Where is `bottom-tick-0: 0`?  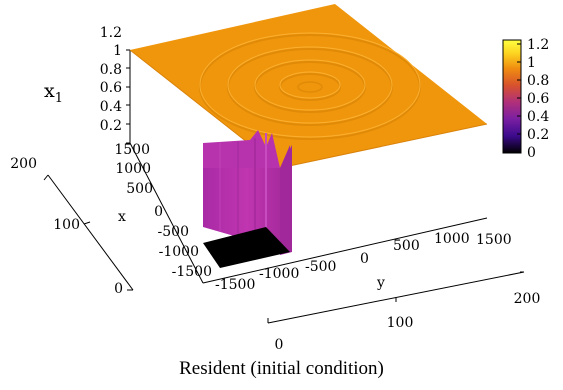 bottom-tick-0: 0 is located at coordinates (279, 345).